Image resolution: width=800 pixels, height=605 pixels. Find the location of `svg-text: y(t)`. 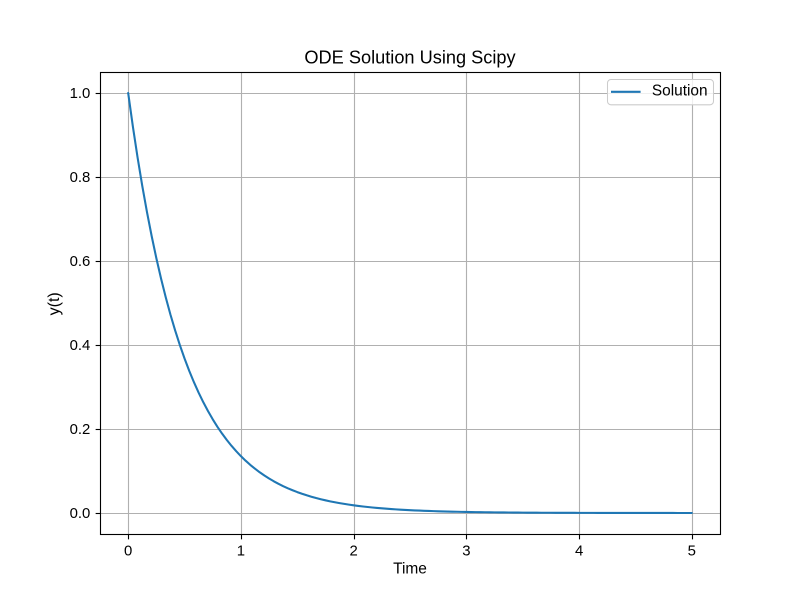

svg-text: y(t) is located at coordinates (54, 303).